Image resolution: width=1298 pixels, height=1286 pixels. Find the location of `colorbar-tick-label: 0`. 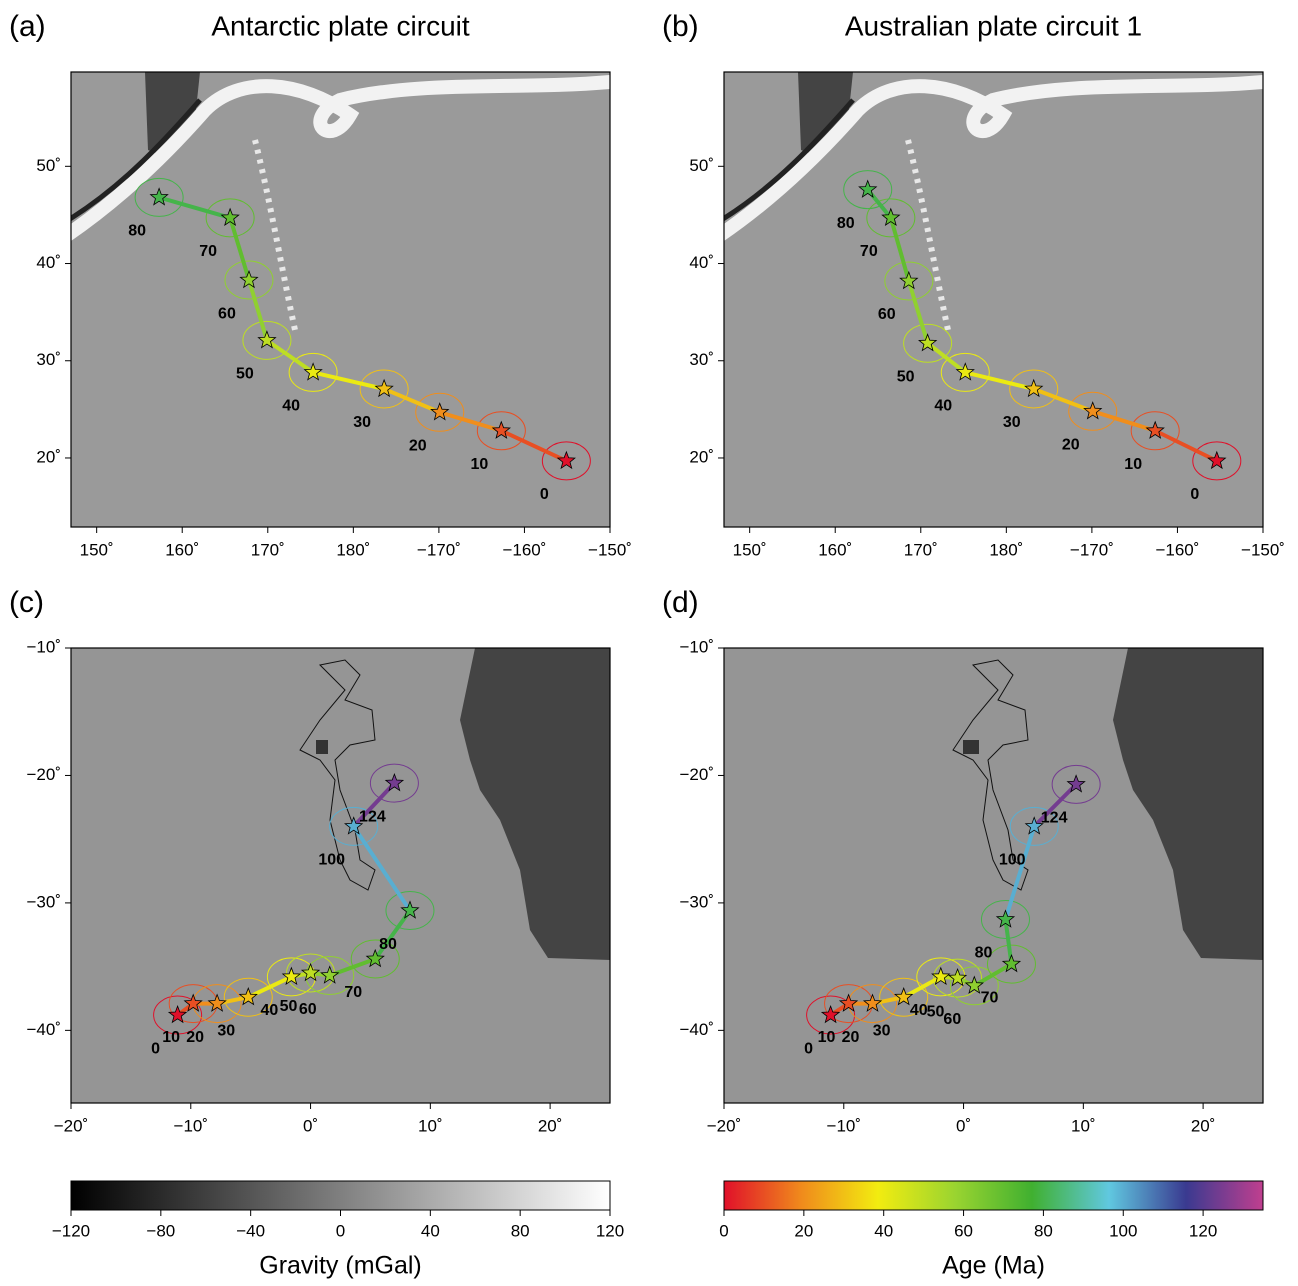

colorbar-tick-label: 0 is located at coordinates (340, 1230).